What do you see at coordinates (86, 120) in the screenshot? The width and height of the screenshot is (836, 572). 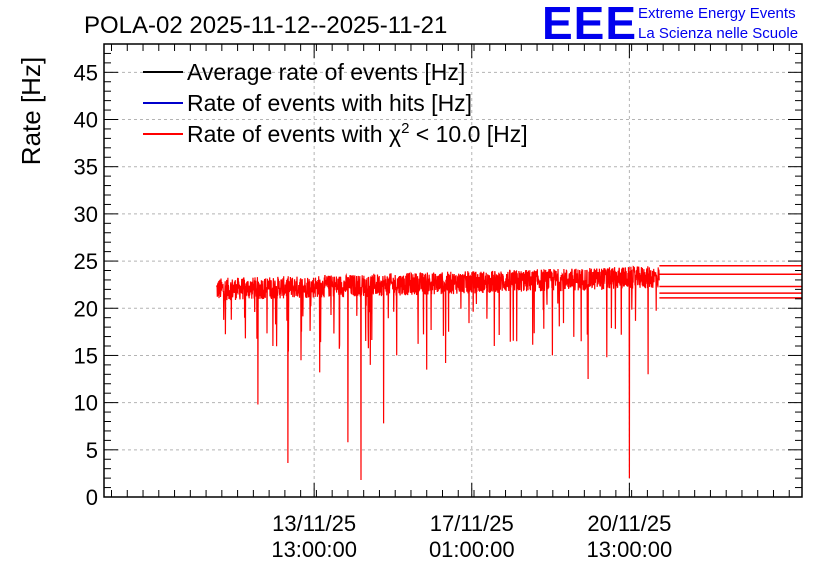 I see `y-tick-label-40: 40` at bounding box center [86, 120].